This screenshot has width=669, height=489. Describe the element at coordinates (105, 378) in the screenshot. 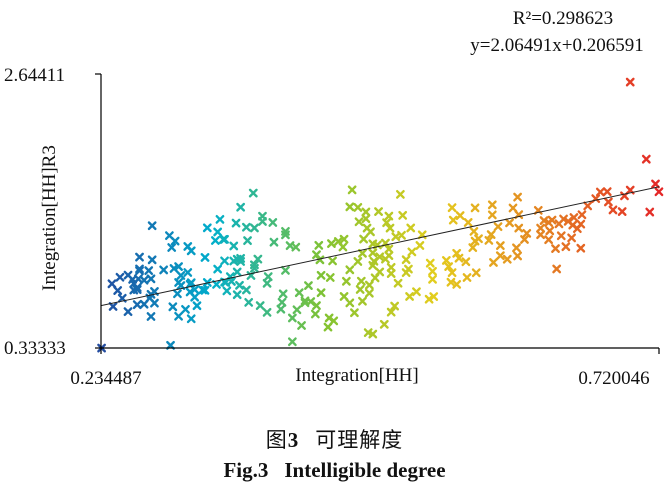

I see `x-tick-label-left: 0.234487` at that location.